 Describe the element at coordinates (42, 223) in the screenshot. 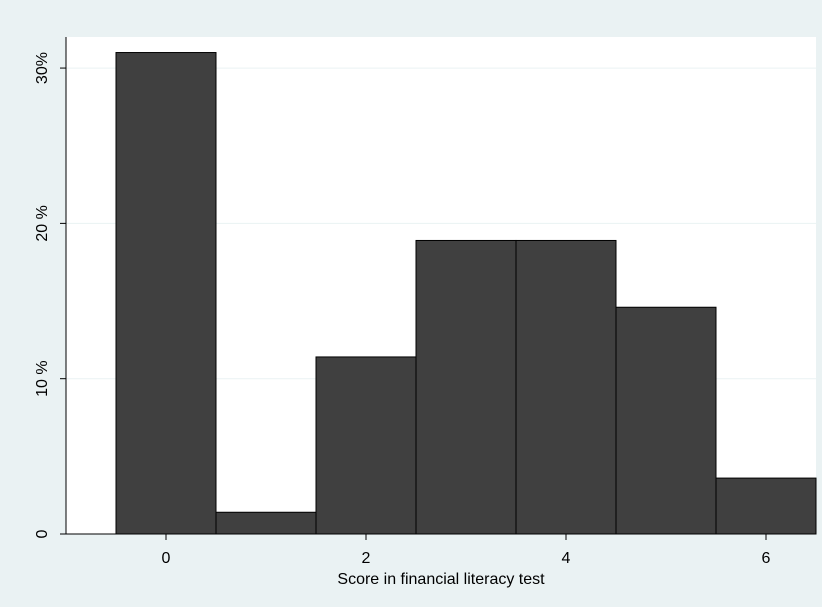

I see `y-tick-label: 20 %` at that location.